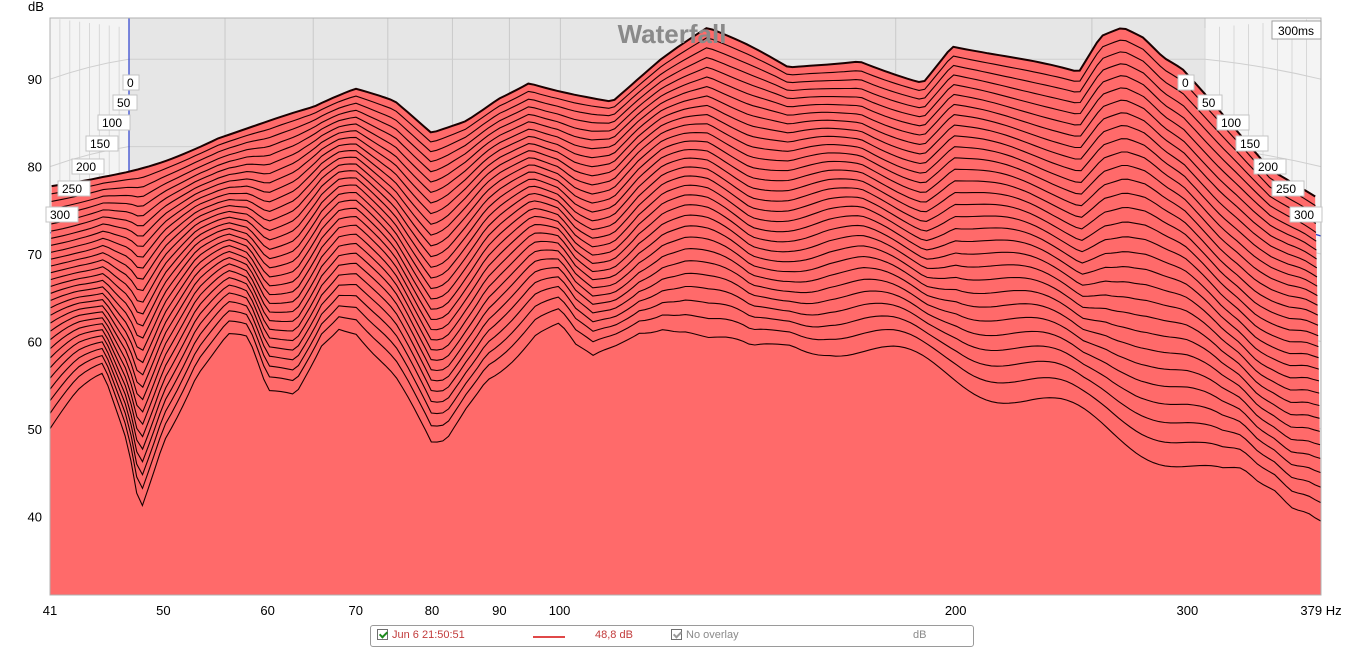  Describe the element at coordinates (920, 635) in the screenshot. I see `overlay-unit: dB` at that location.